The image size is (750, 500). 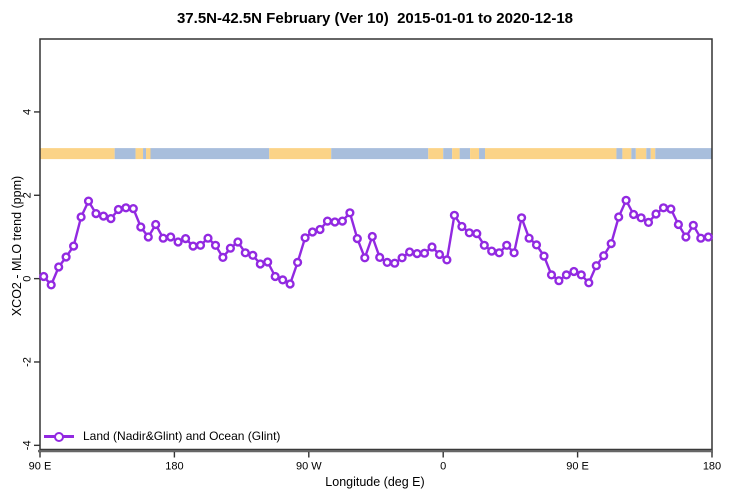 What do you see at coordinates (28, 195) in the screenshot?
I see `y-tick-label: 2` at bounding box center [28, 195].